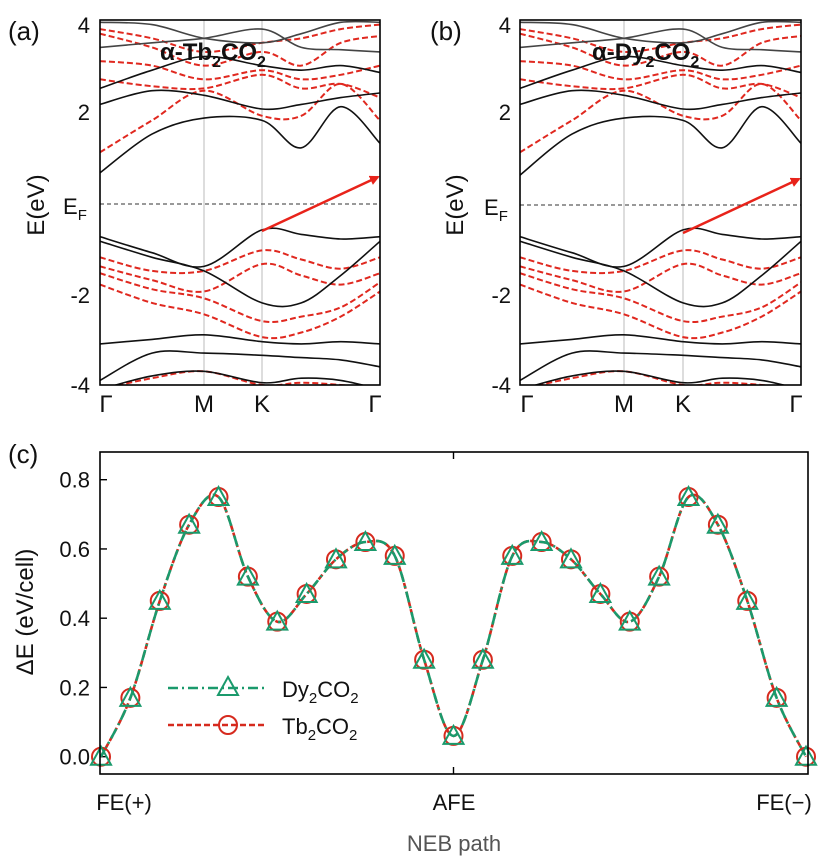 This screenshot has width=831, height=863. Describe the element at coordinates (320, 204) in the screenshot. I see `panel-a-gap-arrow` at that location.